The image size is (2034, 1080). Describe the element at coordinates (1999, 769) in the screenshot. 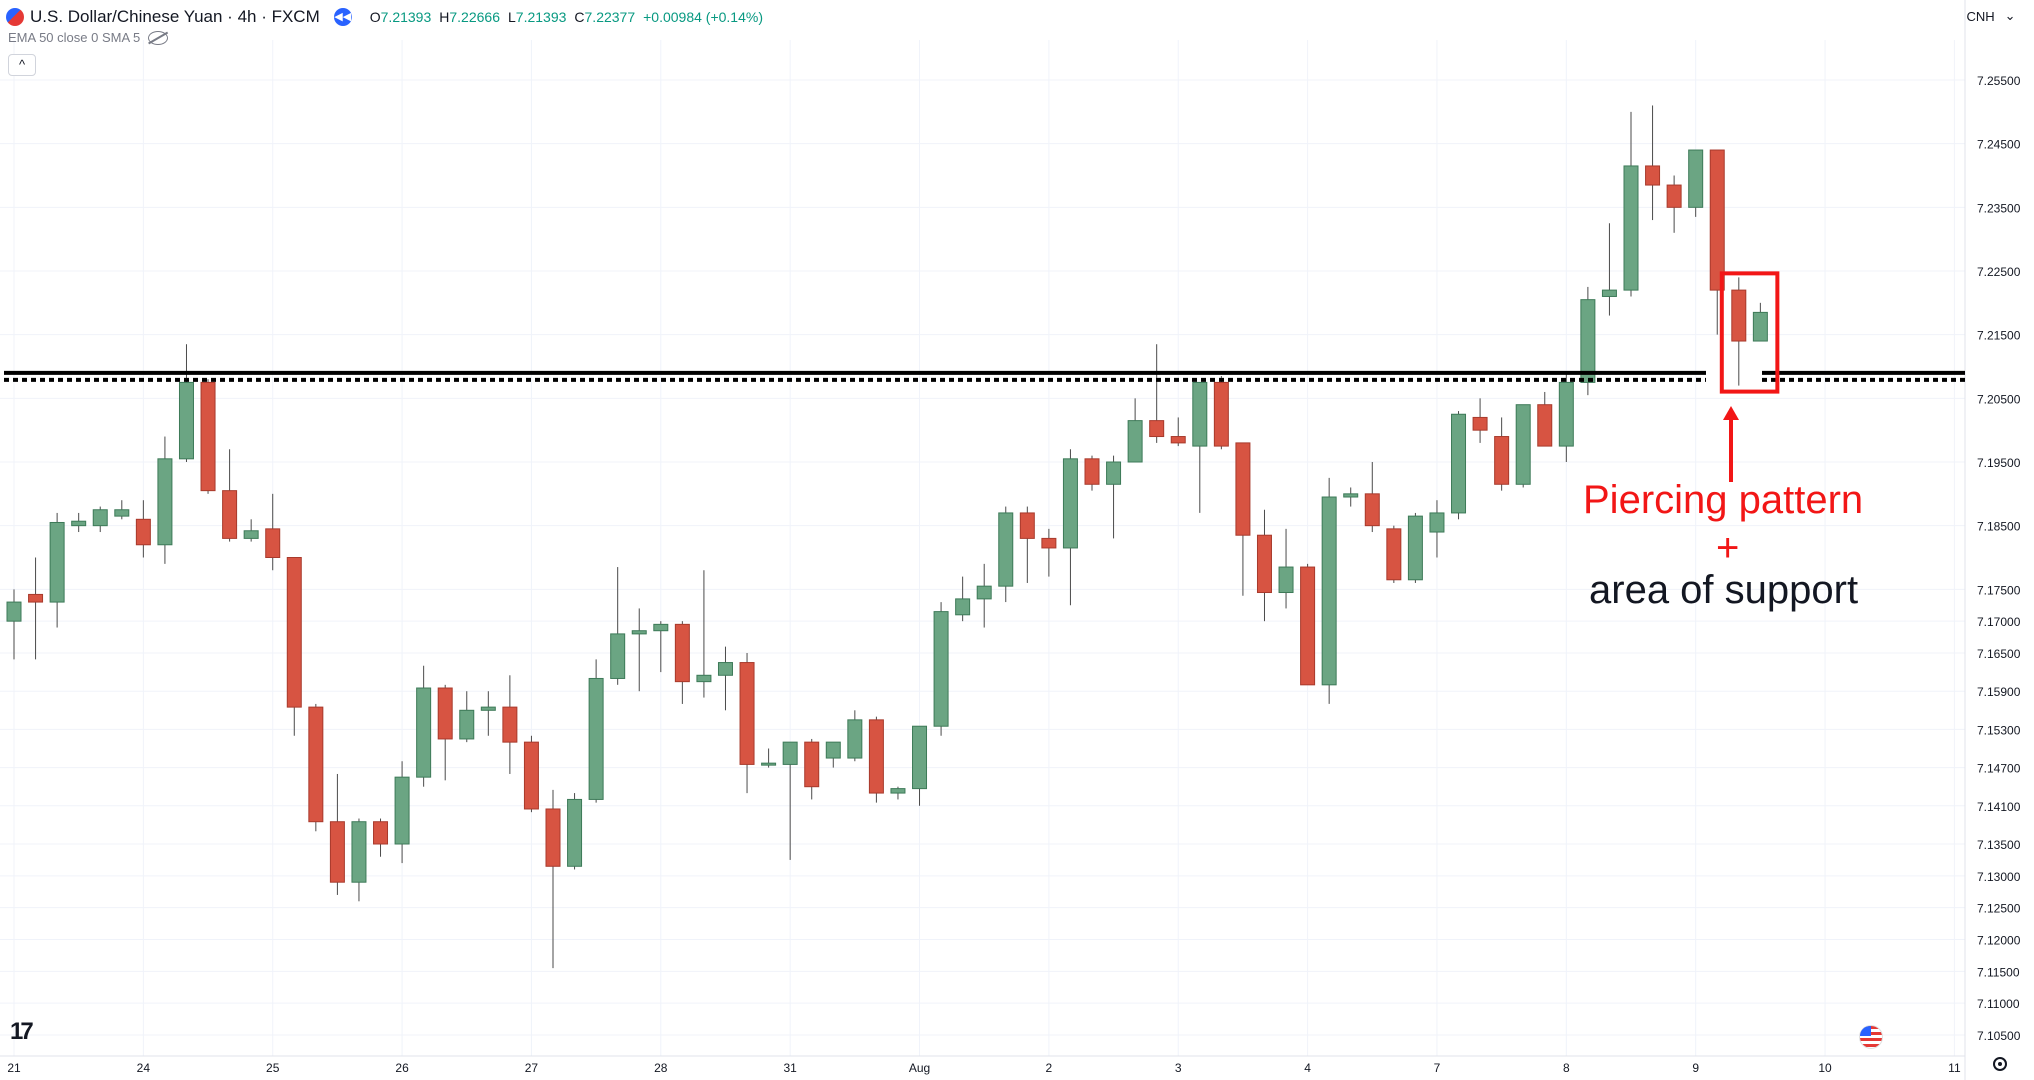

I see `y-tick-label: 7.14700` at that location.